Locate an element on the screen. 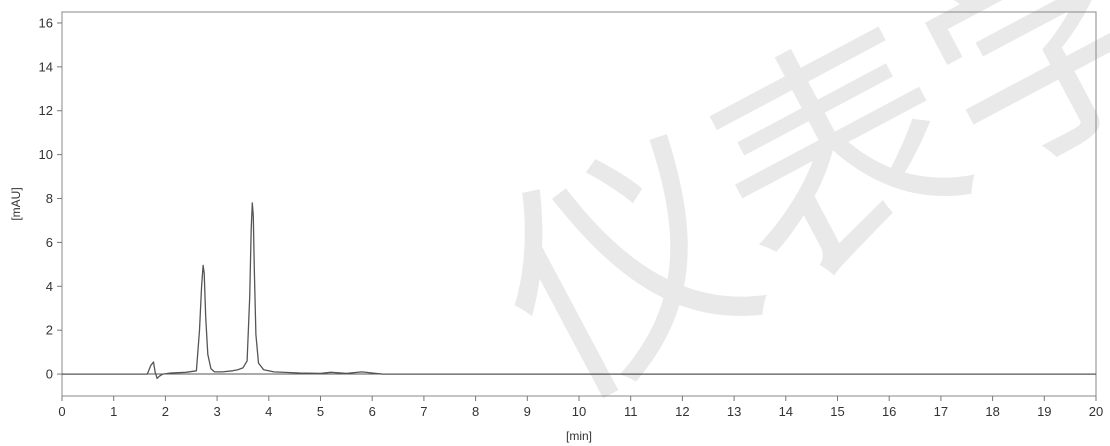  y-axis-ticks: 0 2 4 6 8 10 12 14 16 is located at coordinates (50, 198).